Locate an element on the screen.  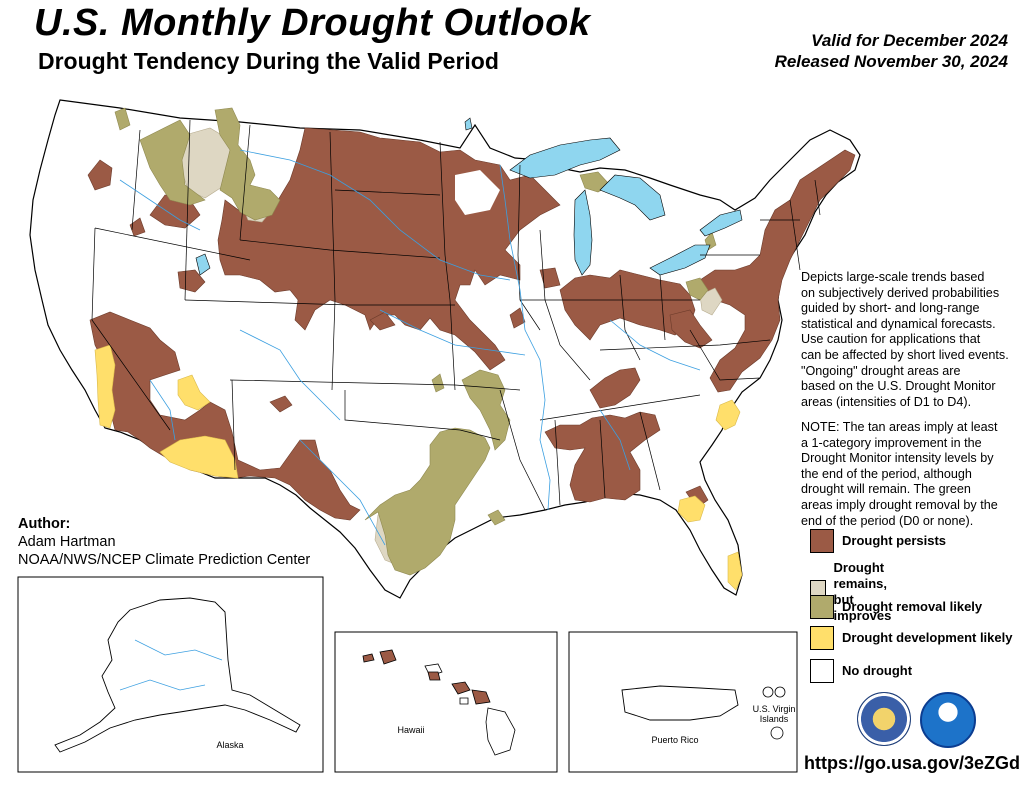
page-title: U.S. Monthly Drought Outlook is located at coordinates (312, 23).